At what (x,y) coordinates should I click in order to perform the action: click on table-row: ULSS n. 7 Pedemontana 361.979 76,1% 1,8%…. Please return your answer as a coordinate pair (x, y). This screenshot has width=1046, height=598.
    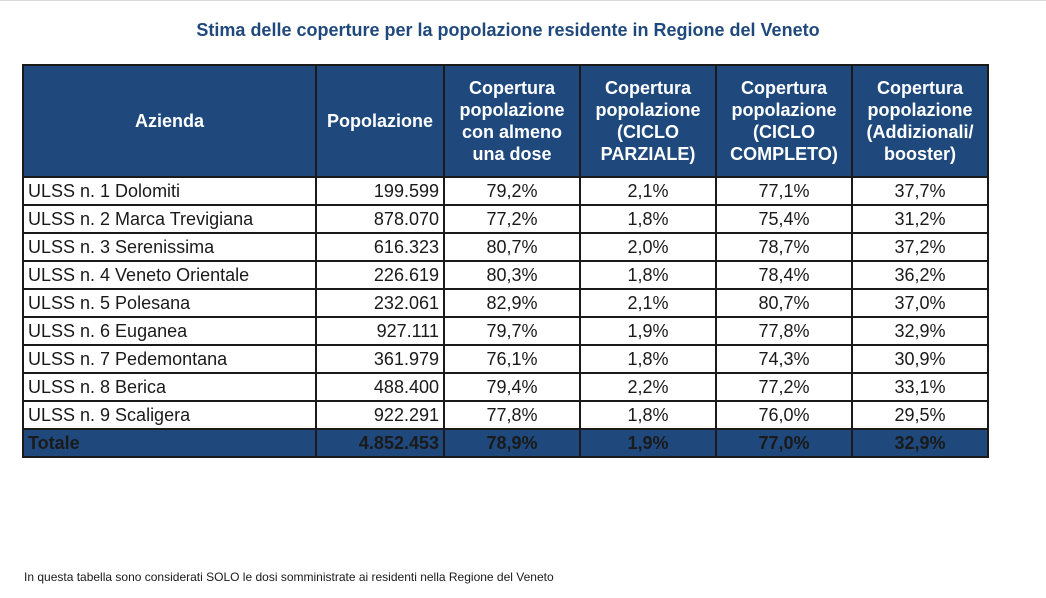
    Looking at the image, I should click on (505, 359).